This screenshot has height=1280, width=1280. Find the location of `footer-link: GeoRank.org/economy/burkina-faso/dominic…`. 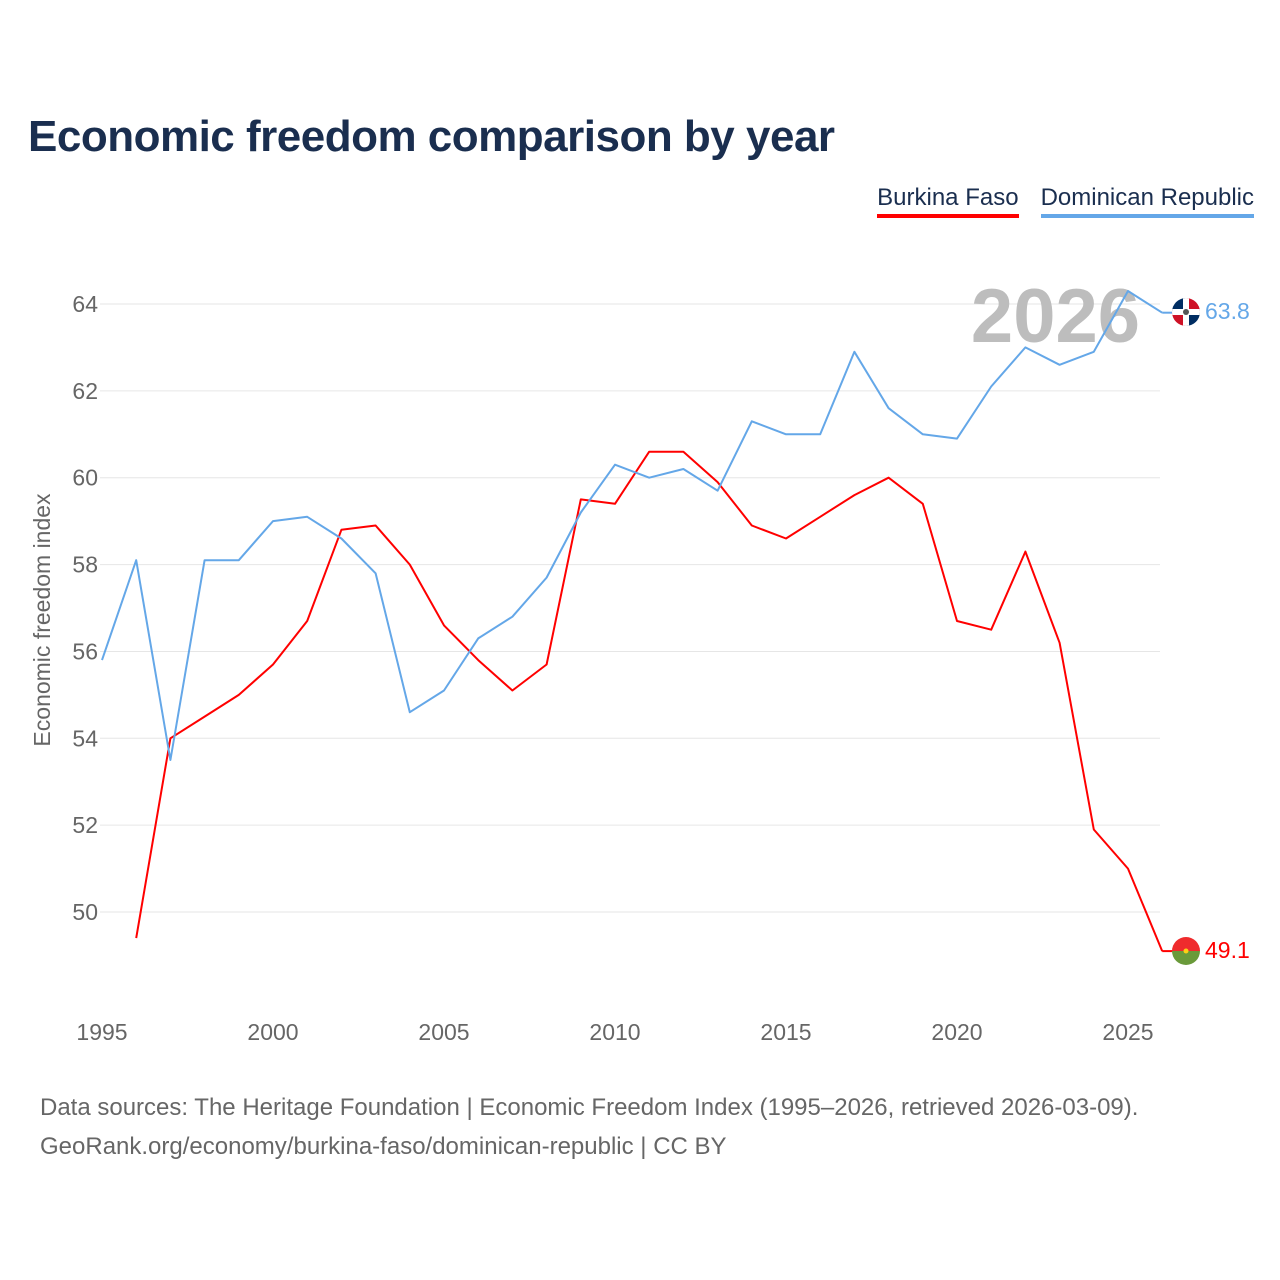

footer-link: GeoRank.org/economy/burkina-faso/dominic… is located at coordinates (383, 1146).